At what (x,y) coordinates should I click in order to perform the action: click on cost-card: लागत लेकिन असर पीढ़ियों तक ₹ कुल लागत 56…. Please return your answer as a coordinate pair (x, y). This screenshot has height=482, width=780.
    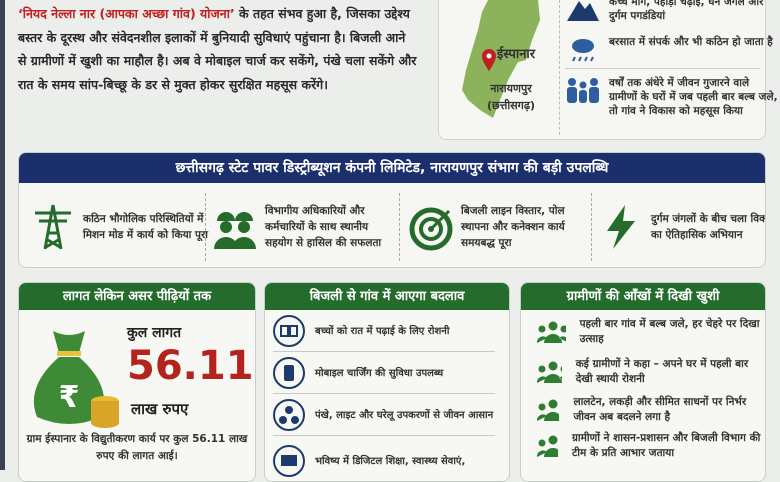
    Looking at the image, I should click on (137, 382).